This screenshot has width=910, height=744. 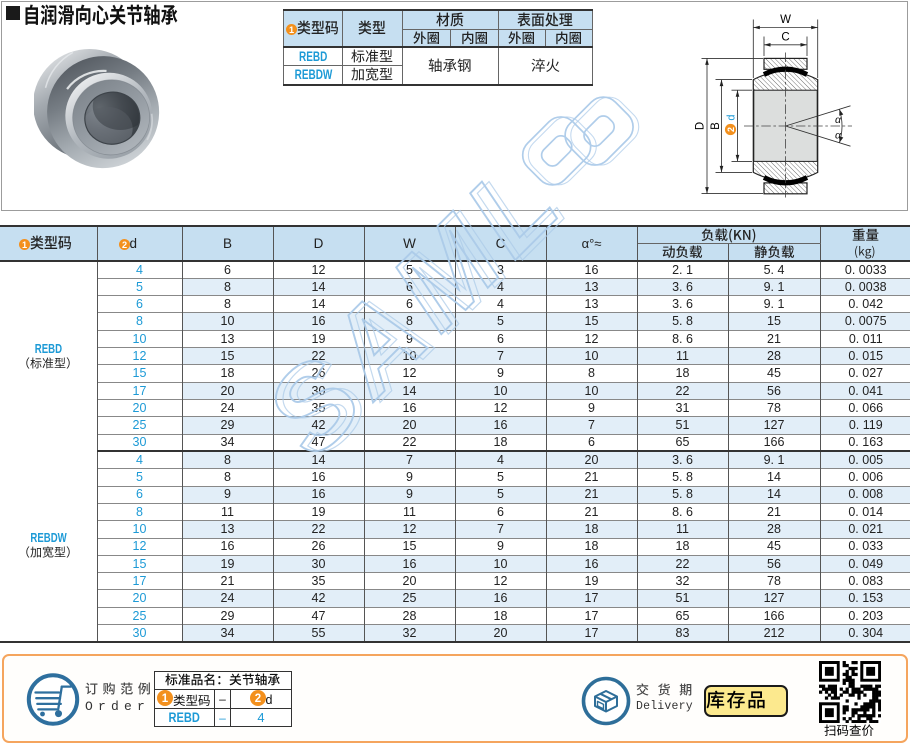 What do you see at coordinates (701, 126) in the screenshot?
I see `svg-text: D` at bounding box center [701, 126].